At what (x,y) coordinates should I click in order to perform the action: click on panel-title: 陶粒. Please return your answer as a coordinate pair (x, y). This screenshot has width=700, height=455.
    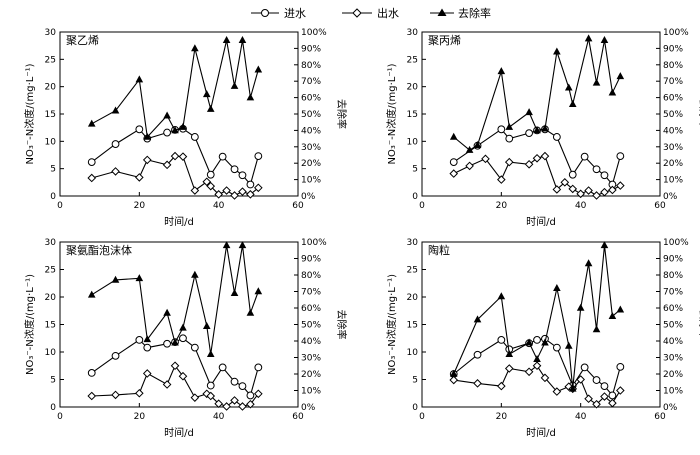
    Looking at the image, I should click on (439, 250).